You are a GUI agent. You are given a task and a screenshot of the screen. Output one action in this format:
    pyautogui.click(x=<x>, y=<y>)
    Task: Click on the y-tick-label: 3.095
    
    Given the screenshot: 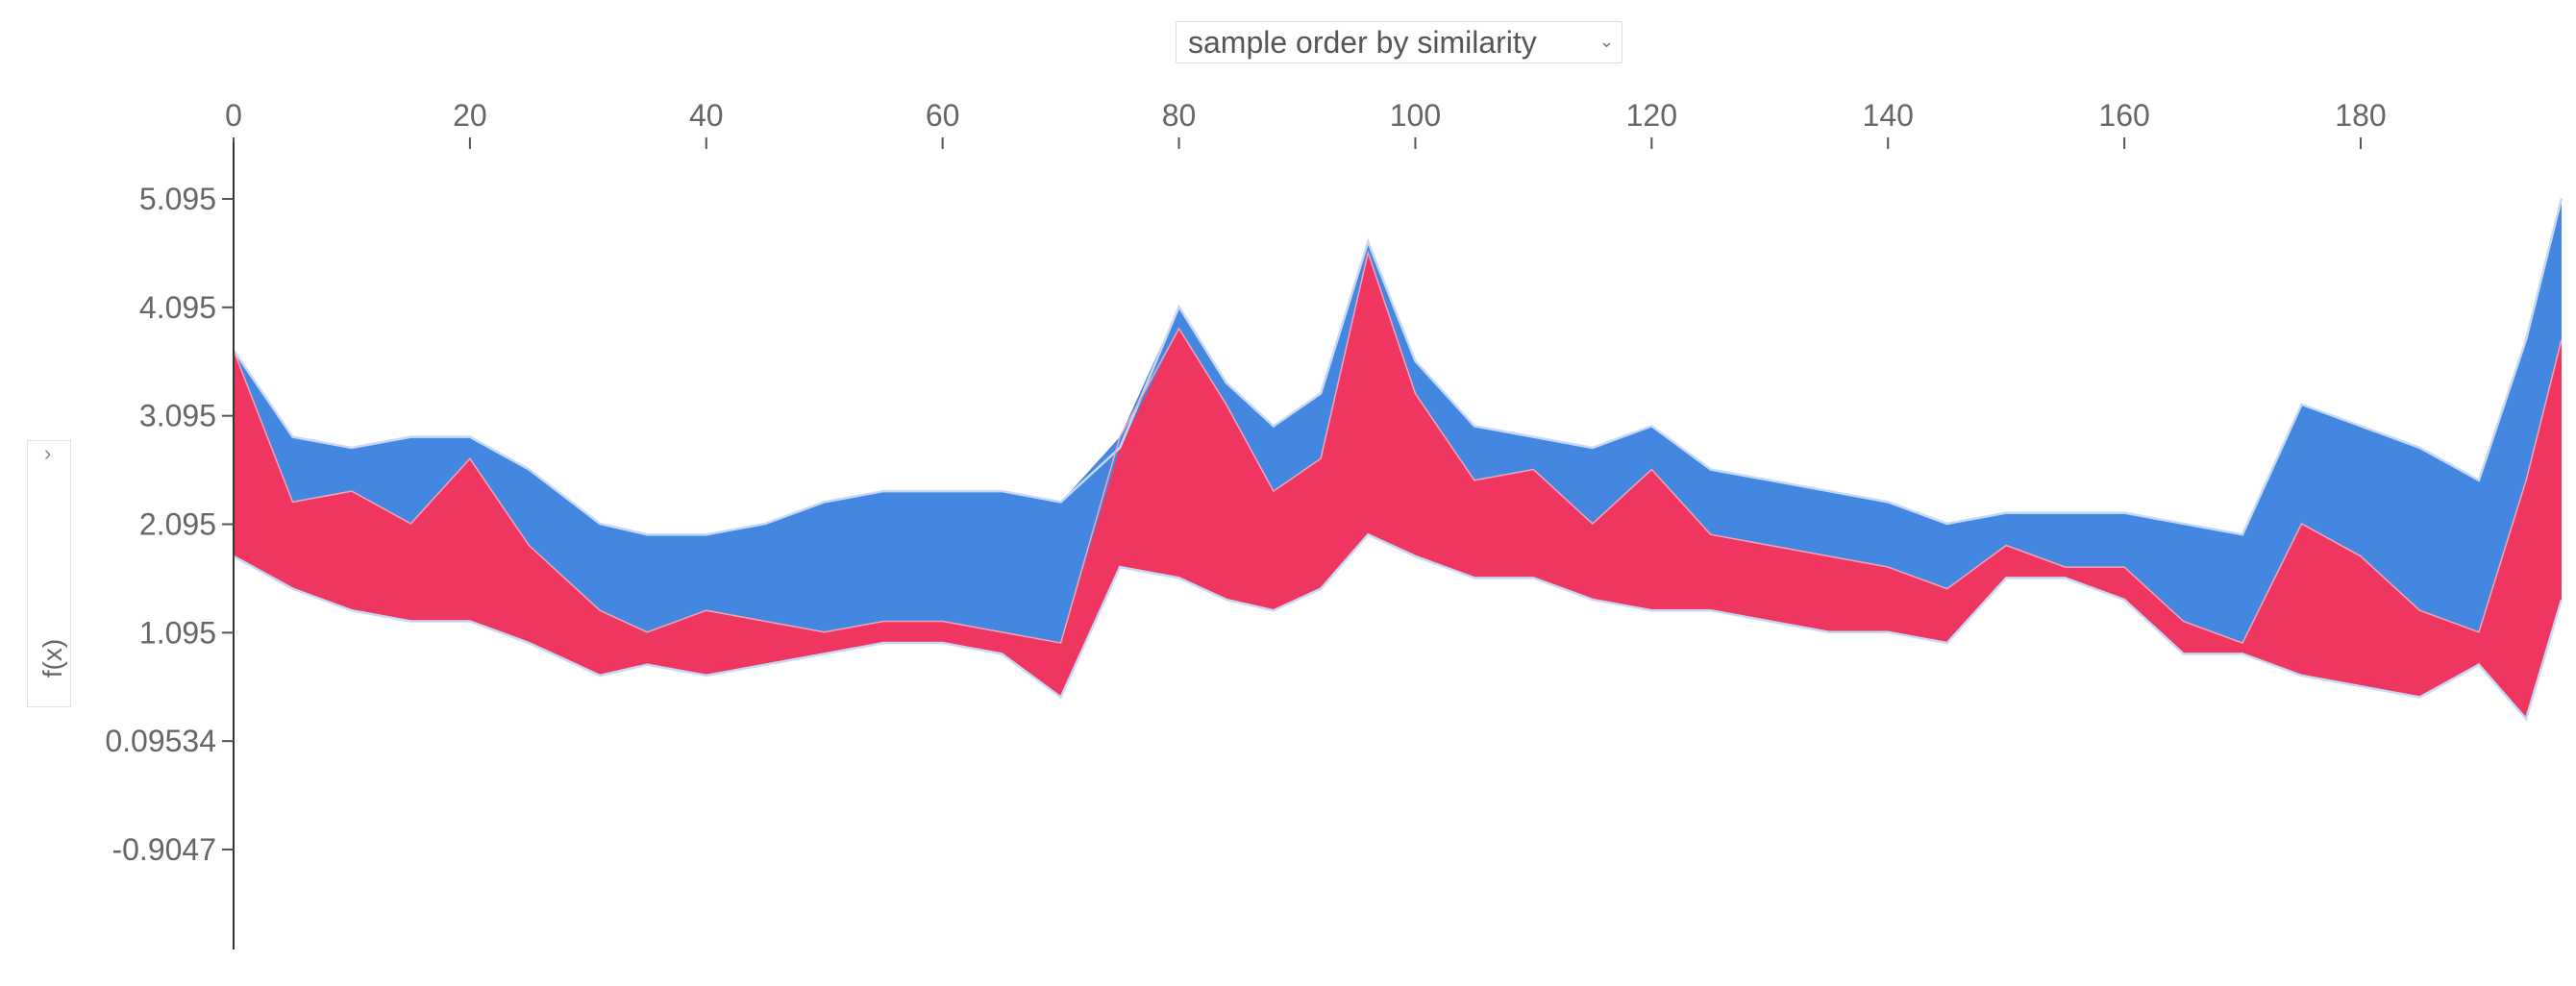 What is the action you would take?
    pyautogui.click(x=178, y=416)
    